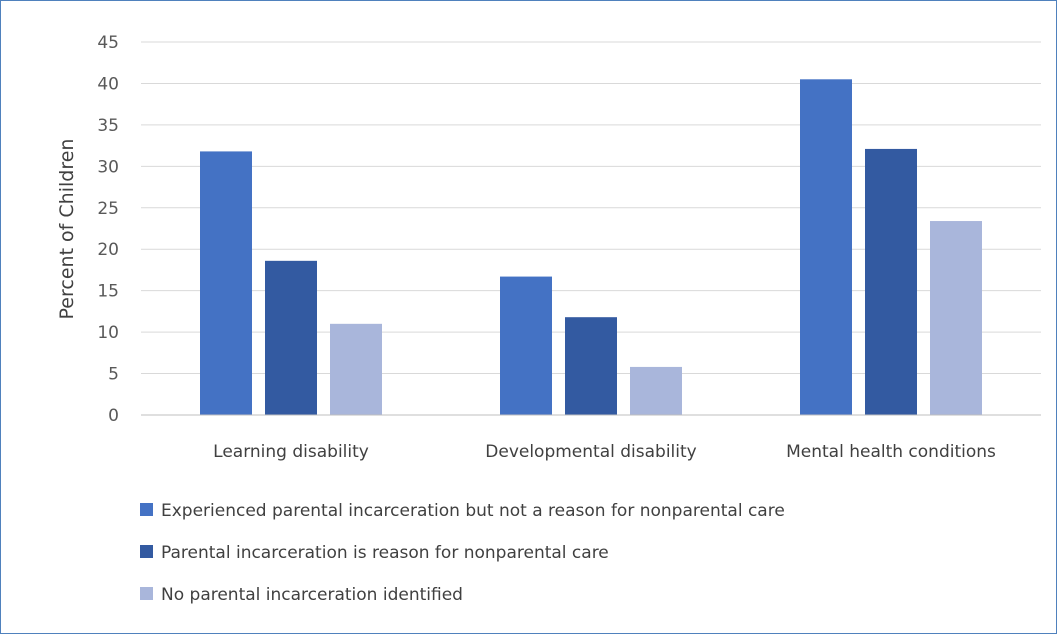 This screenshot has width=1057, height=634. What do you see at coordinates (312, 595) in the screenshot?
I see `legend-label: No parental incarceration identified` at bounding box center [312, 595].